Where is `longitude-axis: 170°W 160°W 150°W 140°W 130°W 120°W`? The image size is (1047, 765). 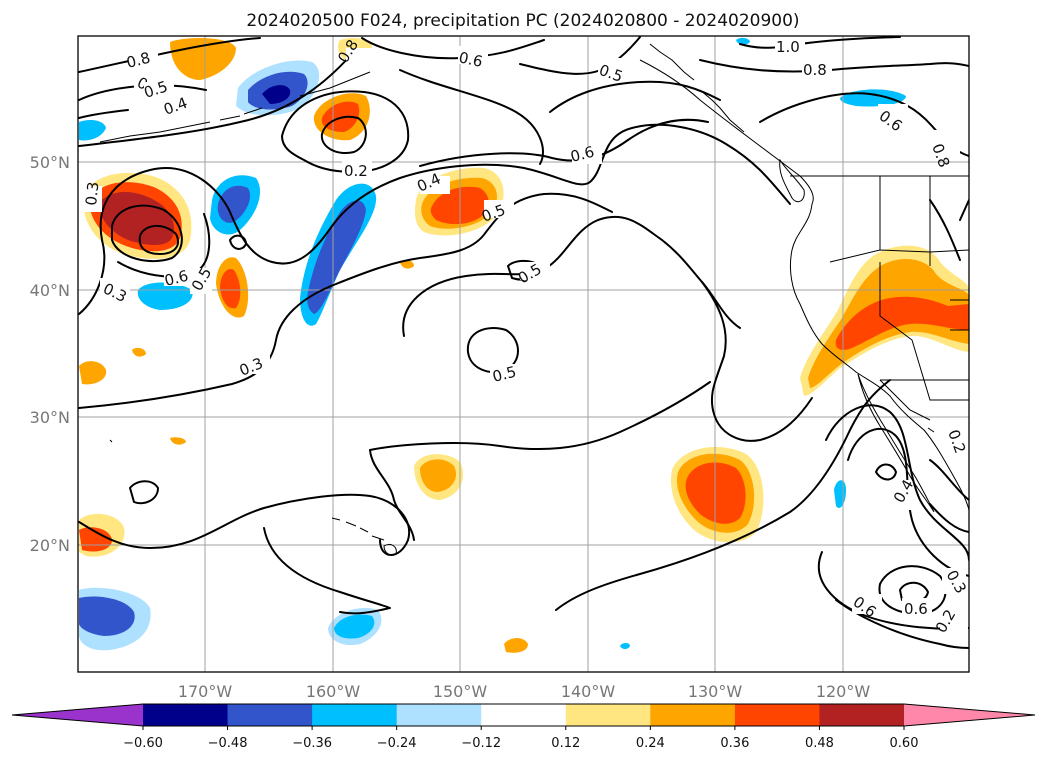
longitude-axis: 170°W 160°W 150°W 140°W 130°W 120°W is located at coordinates (524, 691).